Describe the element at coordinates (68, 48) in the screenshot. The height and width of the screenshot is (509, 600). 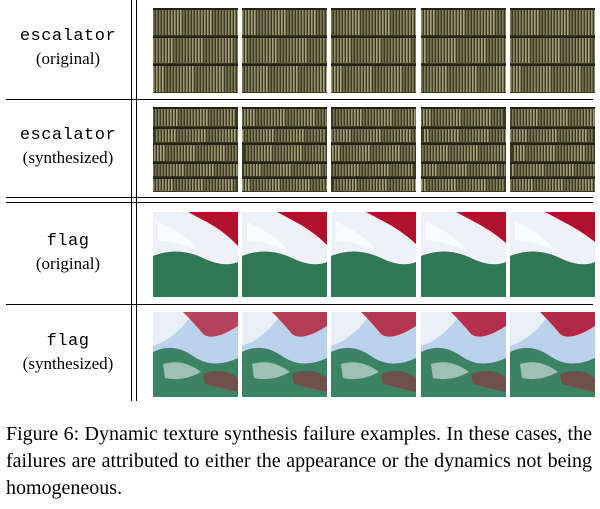
I see `row-label-escalator-original: escalator (original)` at that location.